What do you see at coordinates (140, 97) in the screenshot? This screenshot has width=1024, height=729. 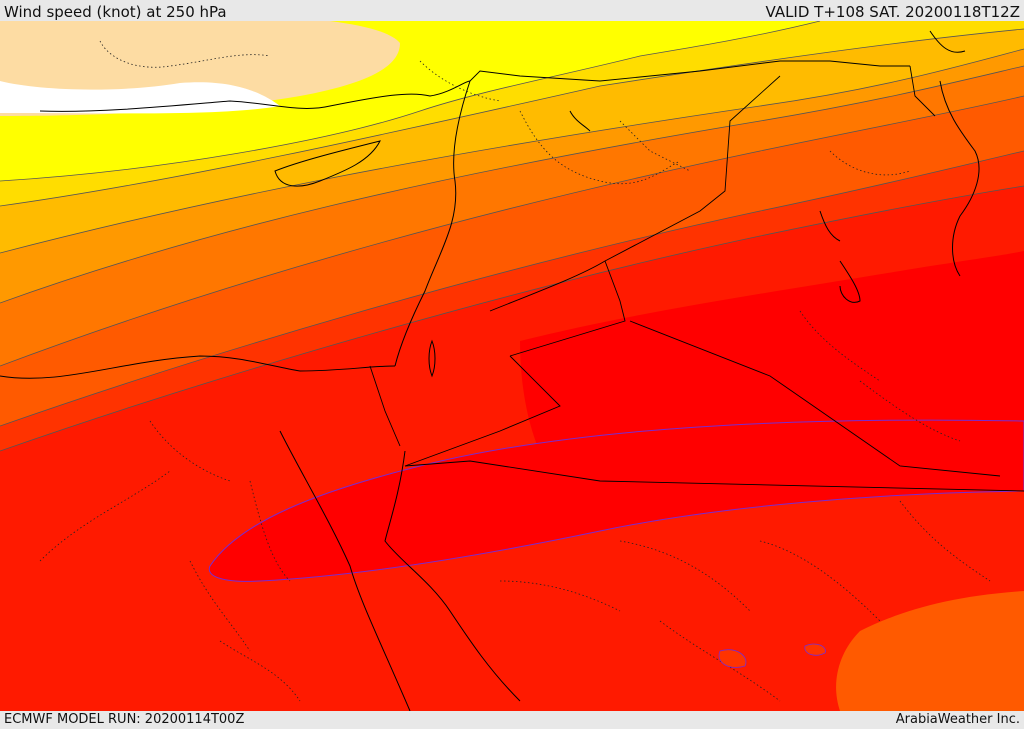 I see `band-white` at bounding box center [140, 97].